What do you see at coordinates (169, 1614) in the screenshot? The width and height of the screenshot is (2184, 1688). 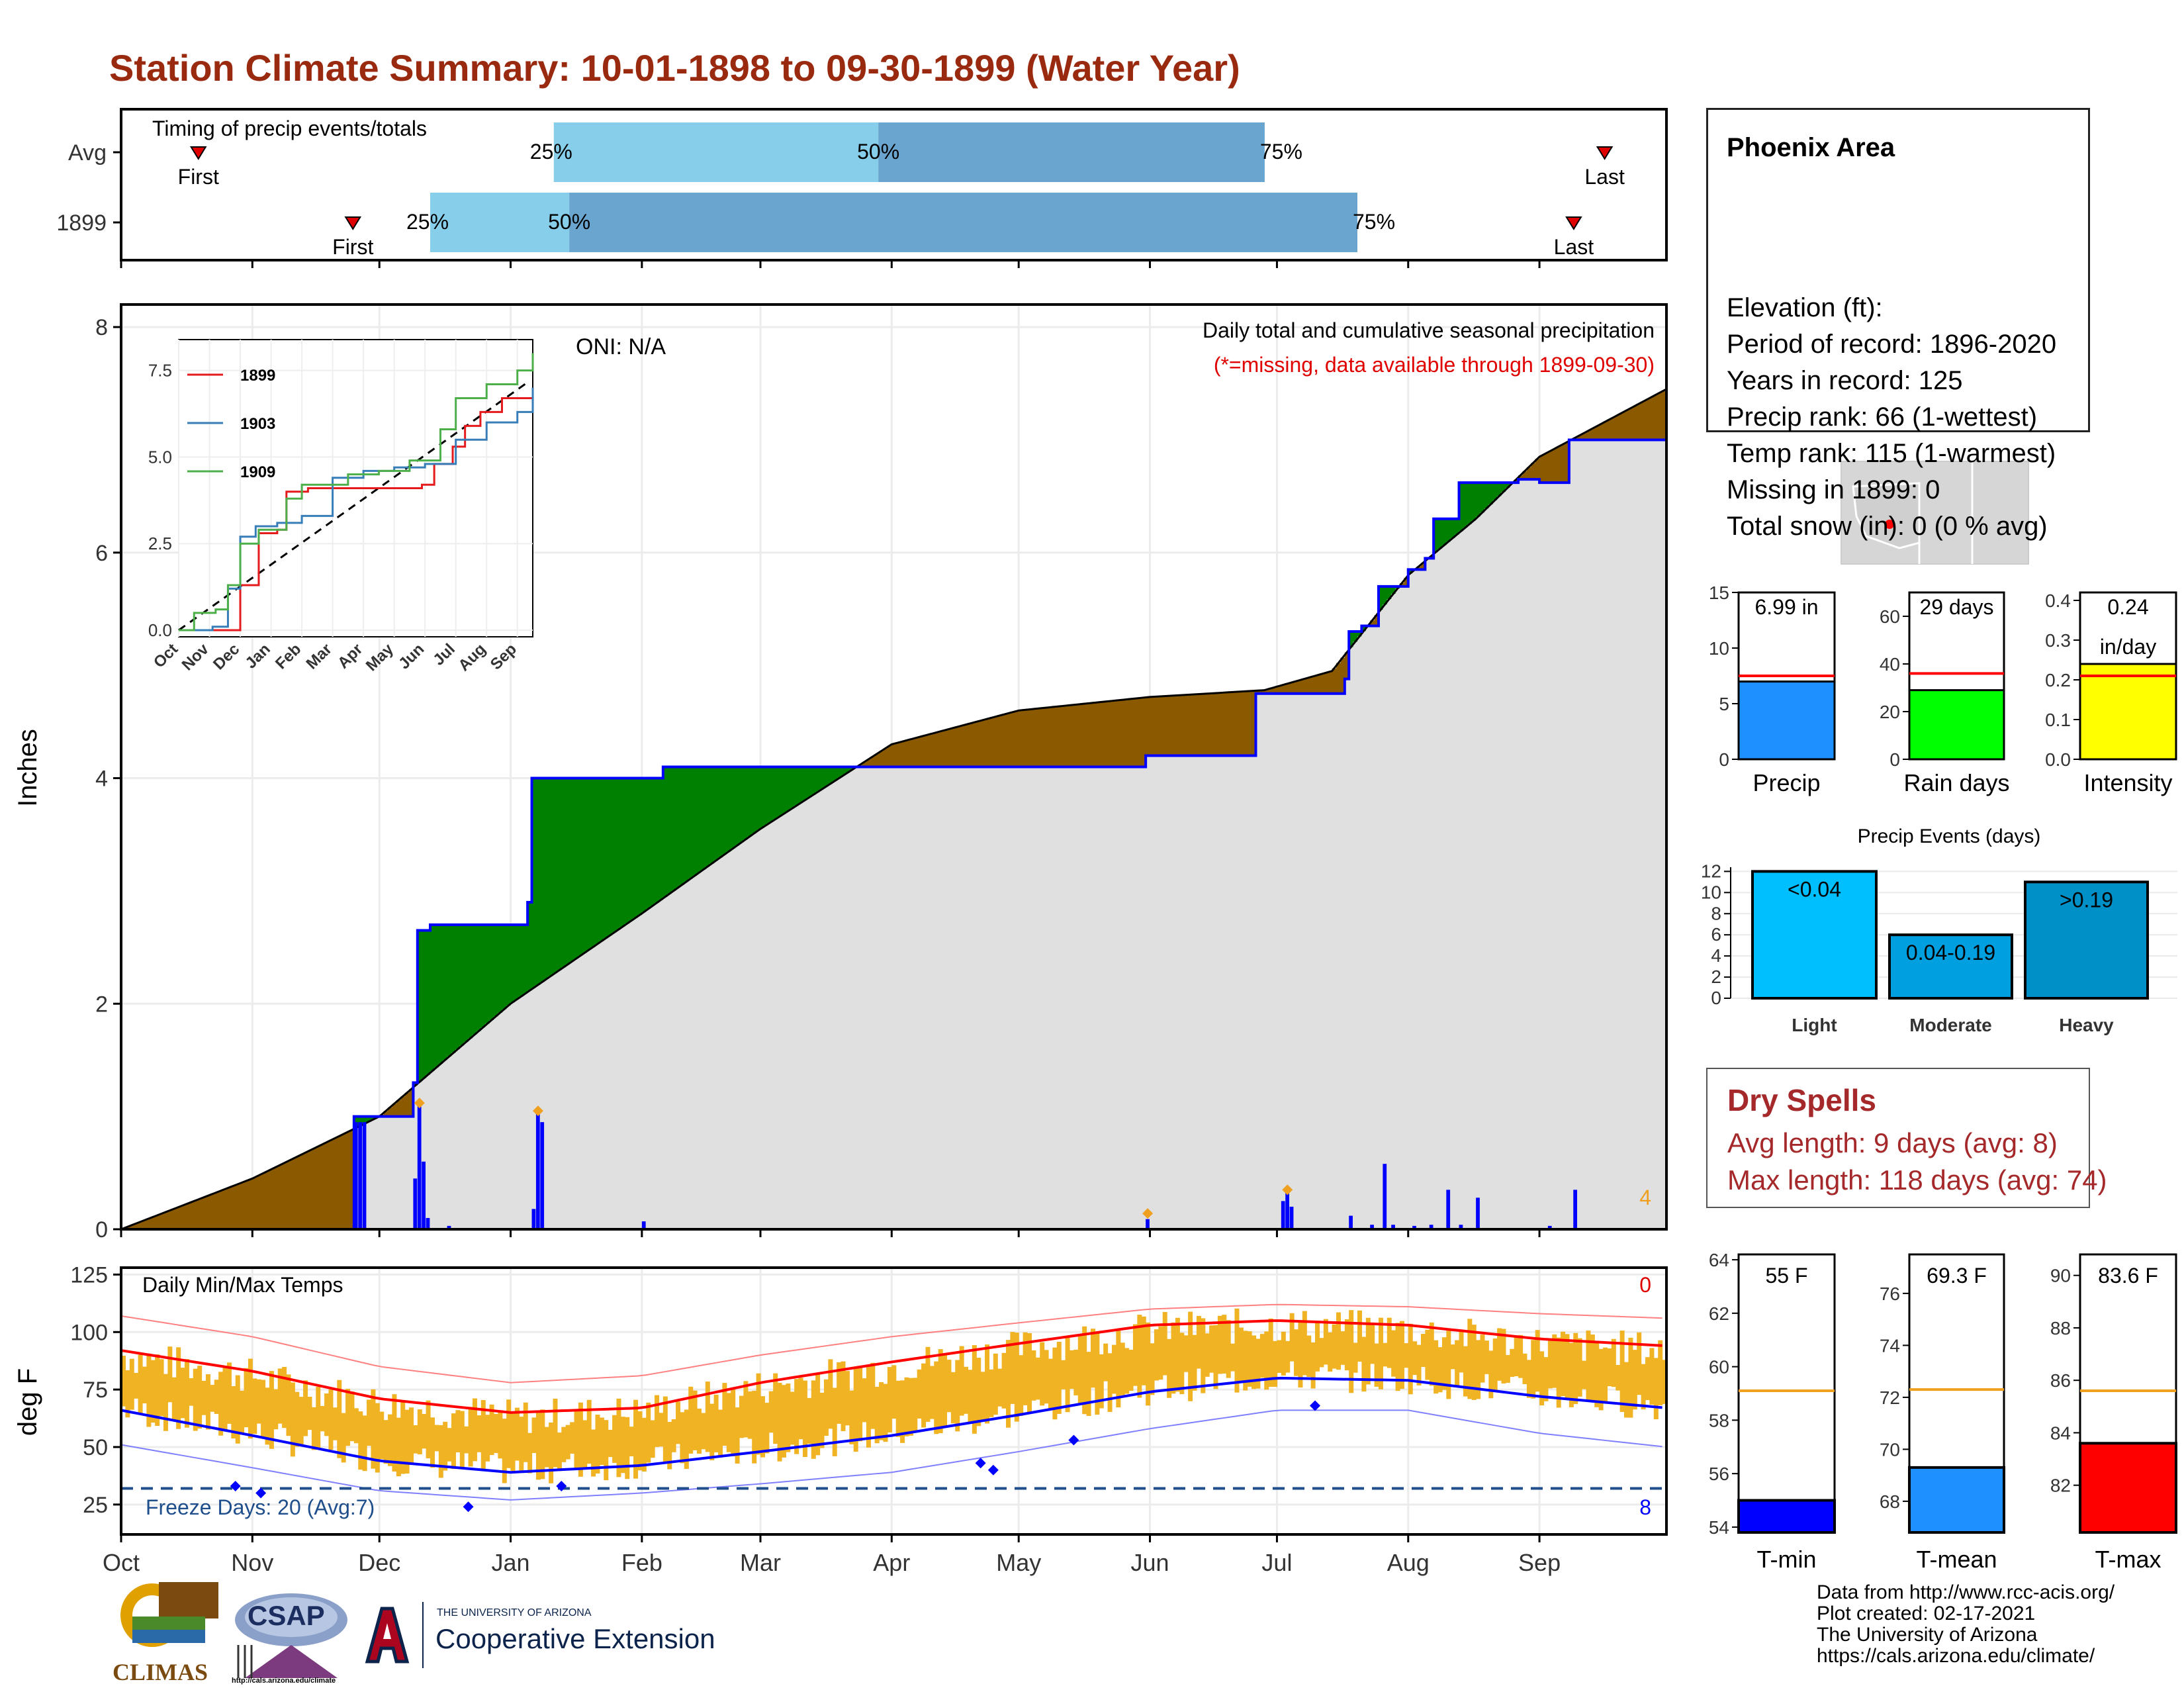 I see `climas-emblem-icon` at bounding box center [169, 1614].